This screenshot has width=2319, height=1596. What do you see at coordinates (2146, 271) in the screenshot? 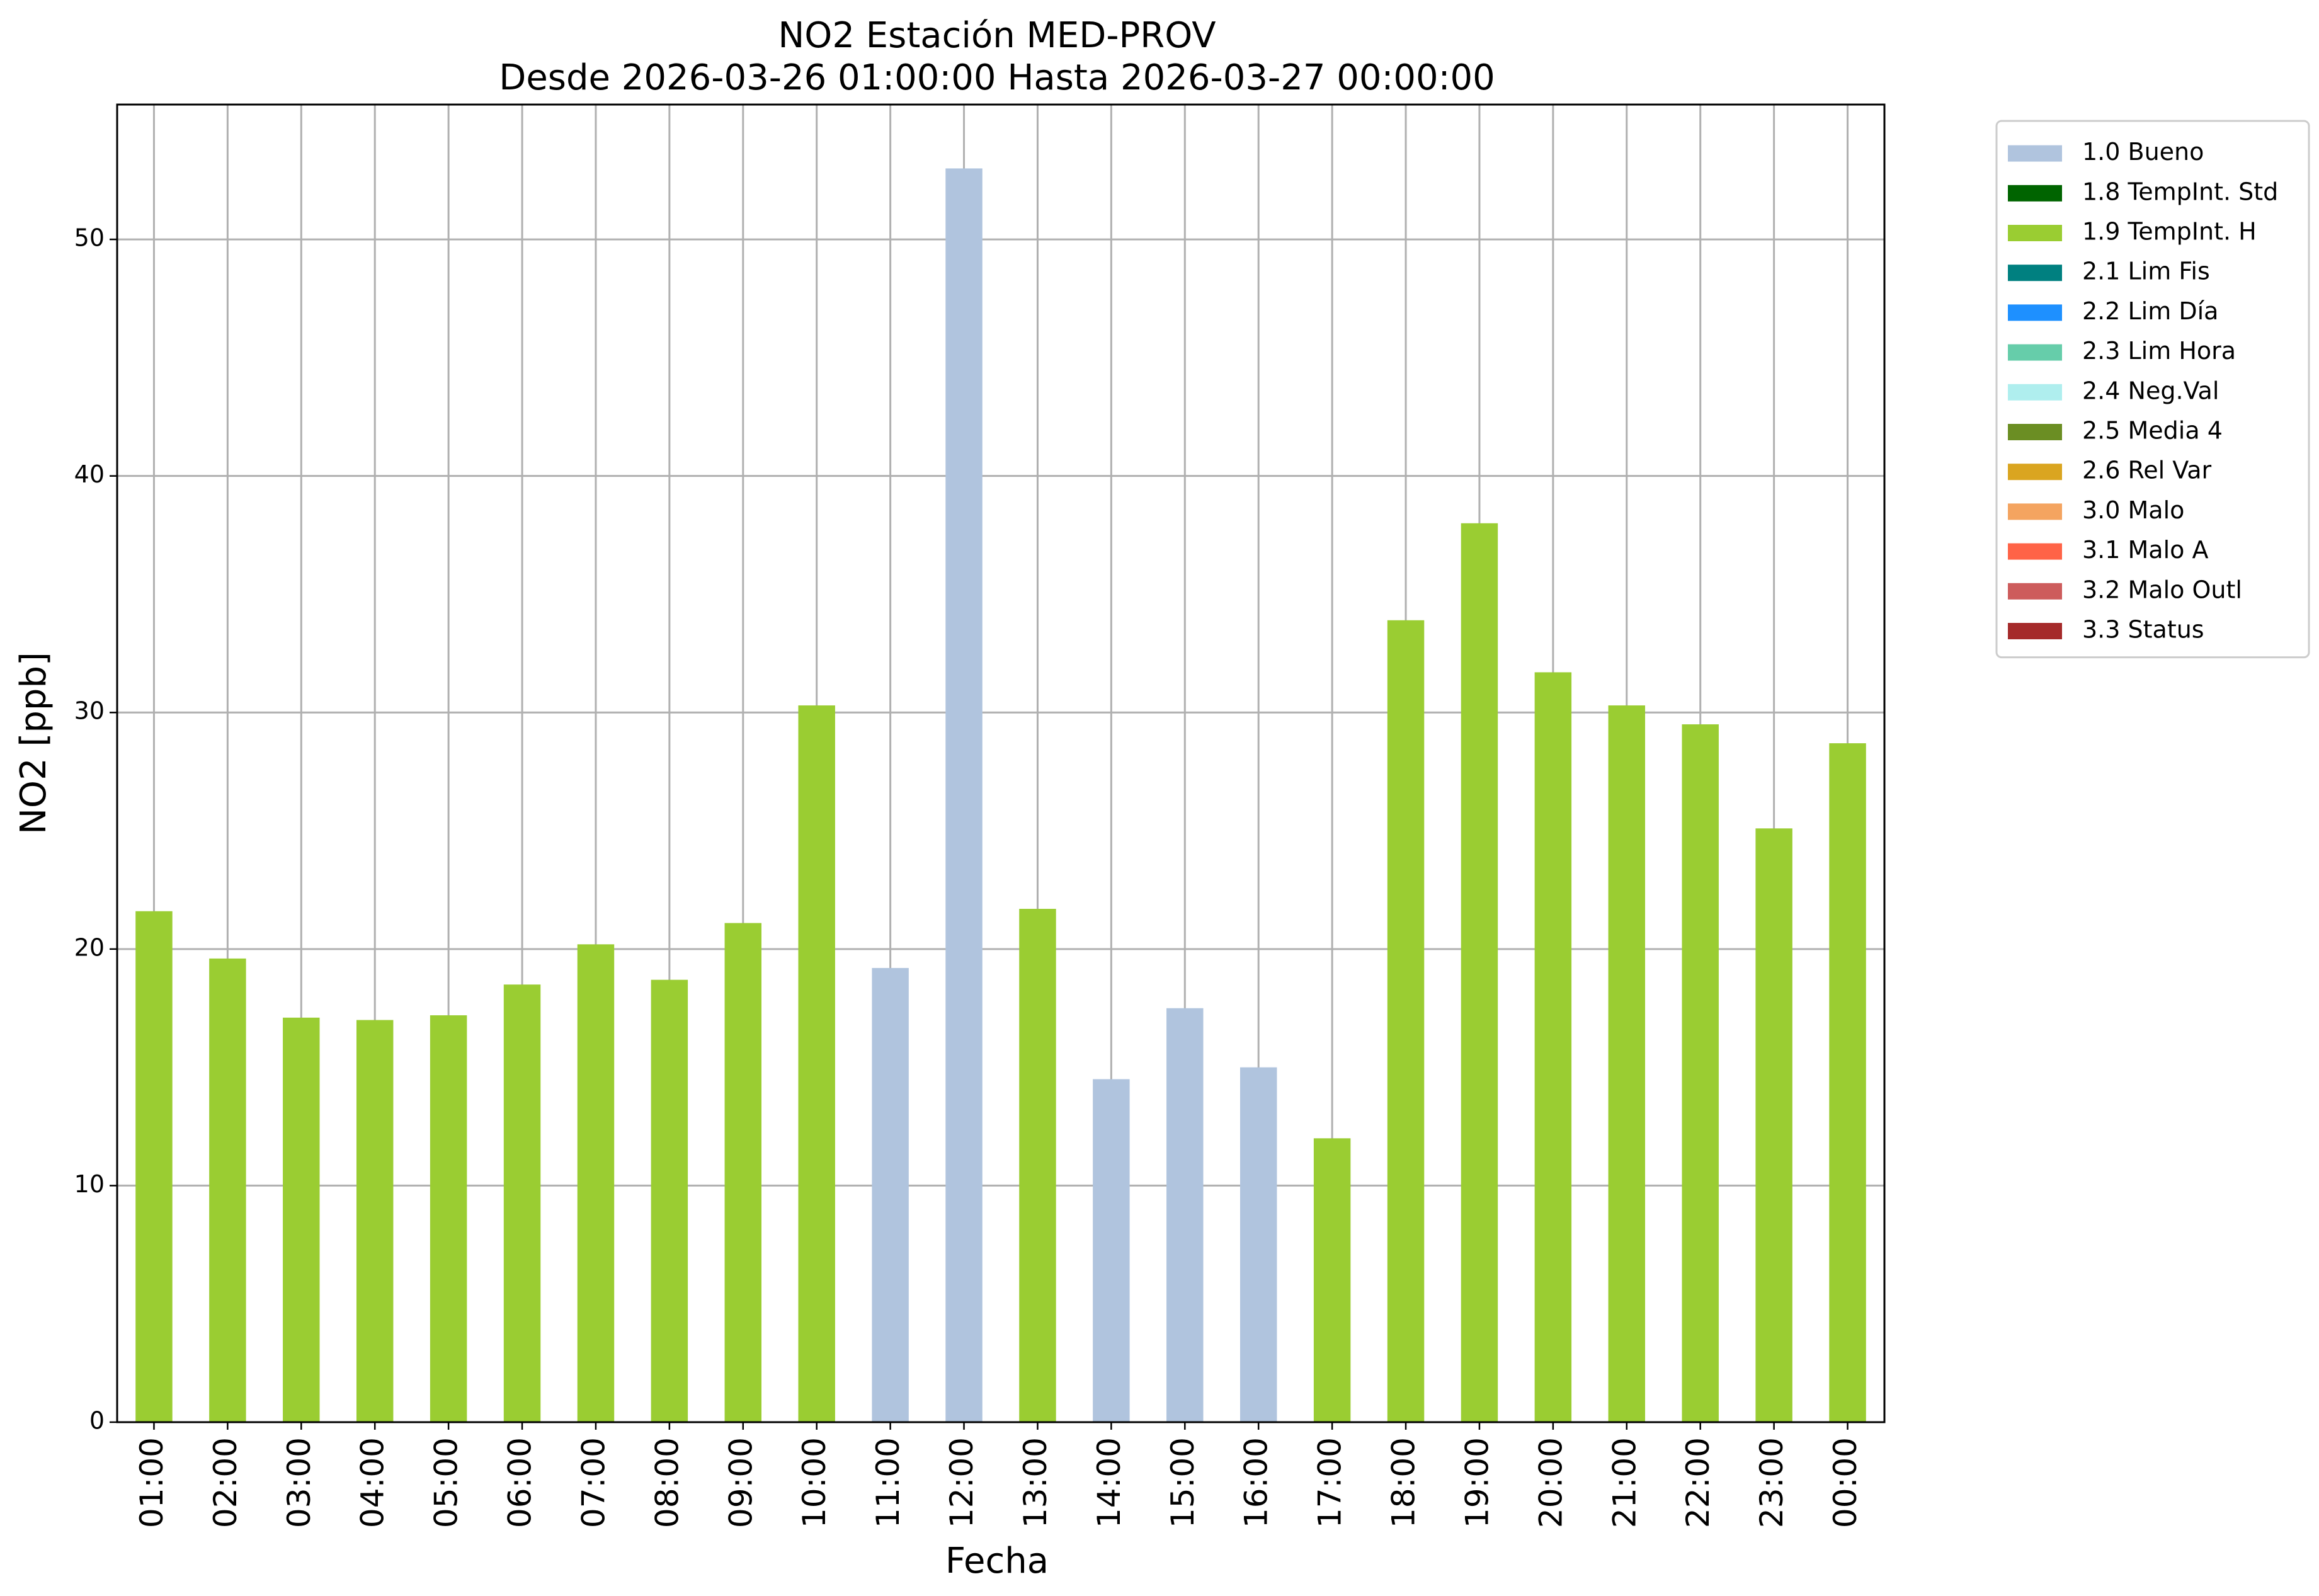
I see `legend-label: 2.1 Lim Fis` at bounding box center [2146, 271].